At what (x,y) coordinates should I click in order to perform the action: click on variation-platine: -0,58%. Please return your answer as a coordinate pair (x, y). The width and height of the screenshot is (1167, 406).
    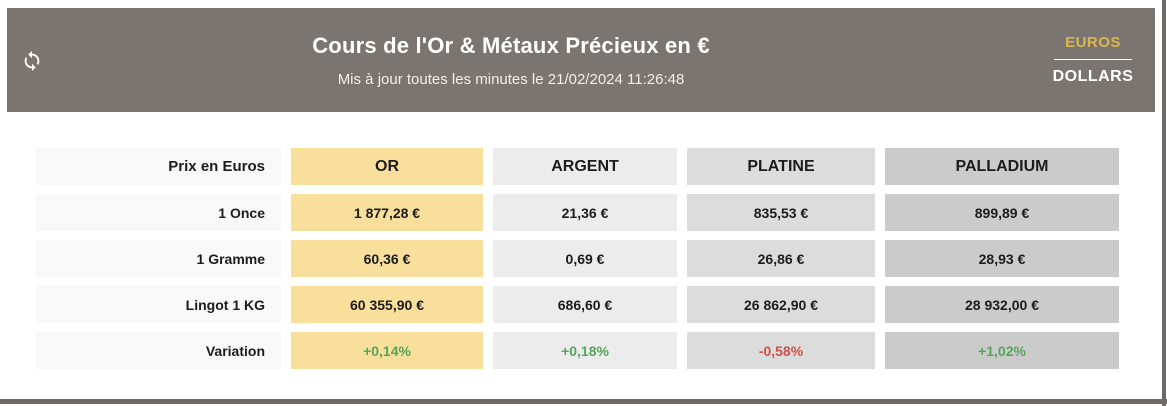
    Looking at the image, I should click on (781, 350).